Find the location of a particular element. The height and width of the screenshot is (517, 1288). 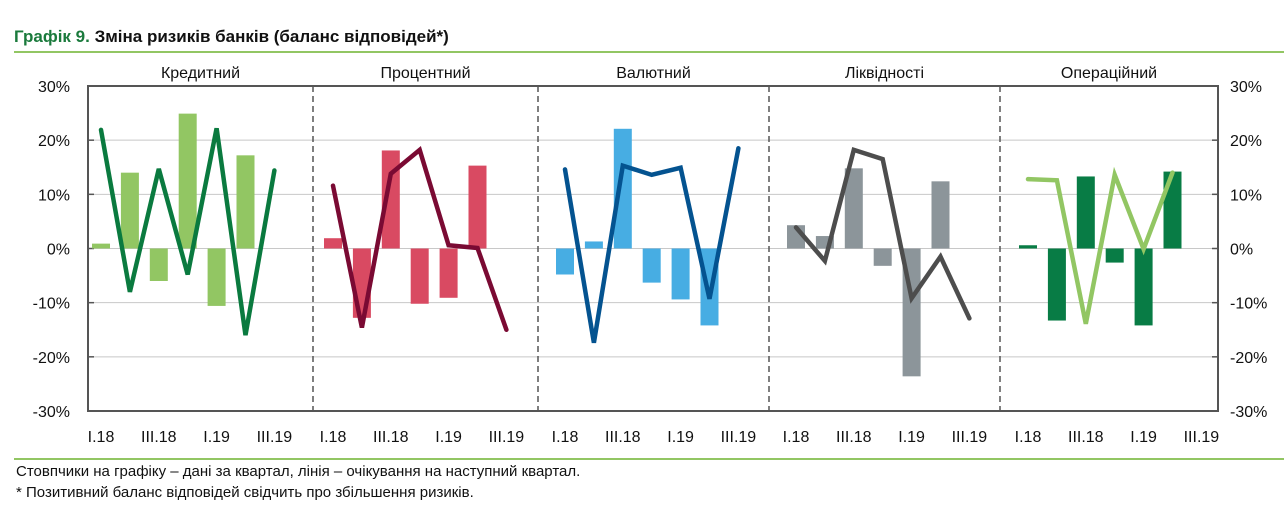

panel-title: Процентний is located at coordinates (425, 73).